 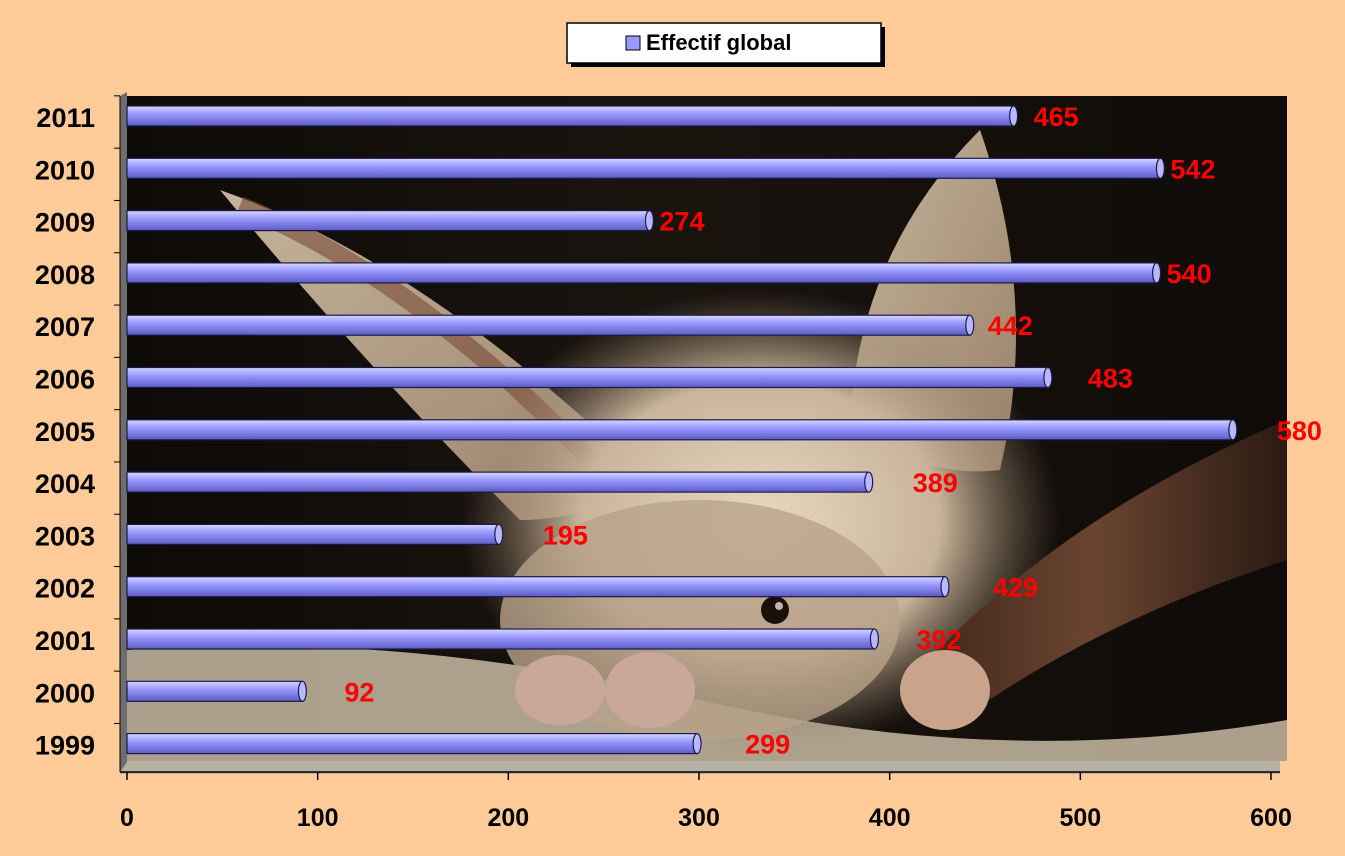 I want to click on x-tick-label-600: 600, so click(x=1271, y=818).